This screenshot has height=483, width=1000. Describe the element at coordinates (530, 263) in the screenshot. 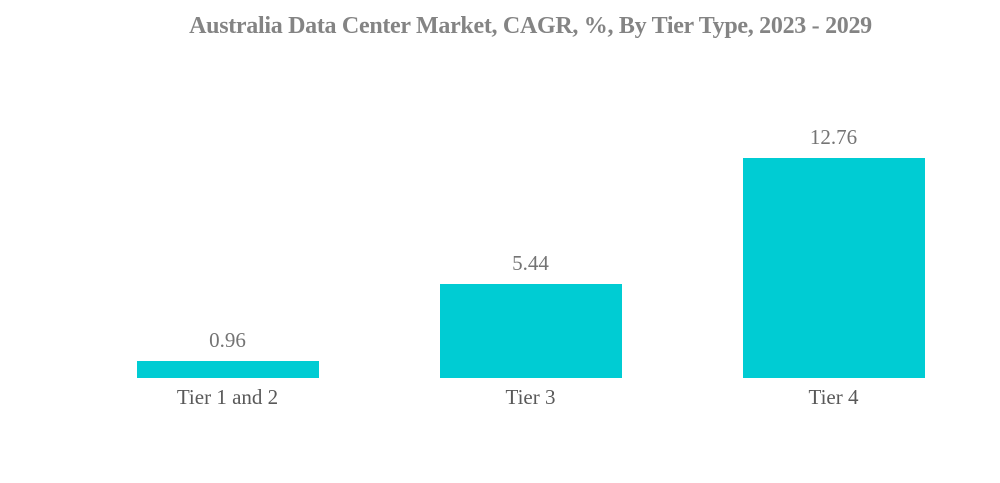

I see `bar-value-label: 5.44` at that location.